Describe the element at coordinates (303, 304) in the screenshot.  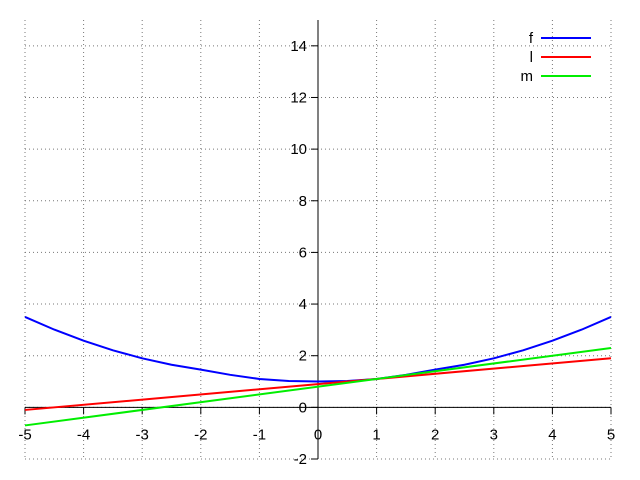
I see `y-tick-label: 4` at that location.